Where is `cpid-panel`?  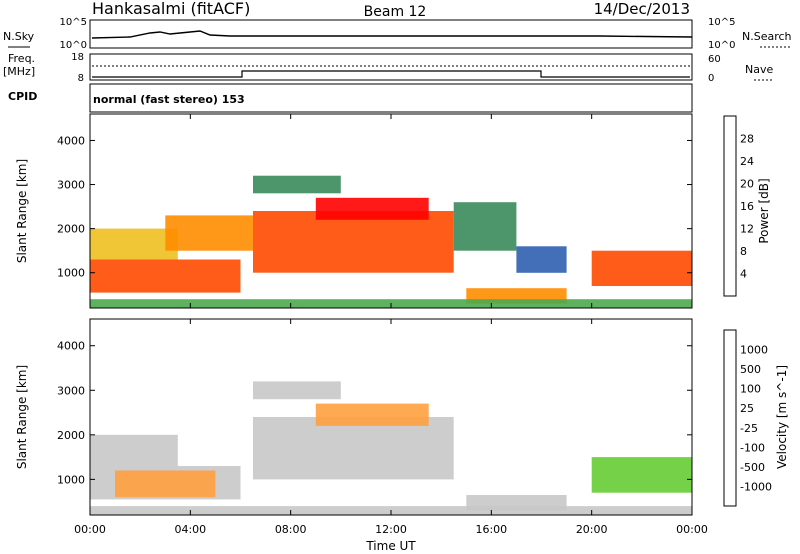 cpid-panel is located at coordinates (391, 98).